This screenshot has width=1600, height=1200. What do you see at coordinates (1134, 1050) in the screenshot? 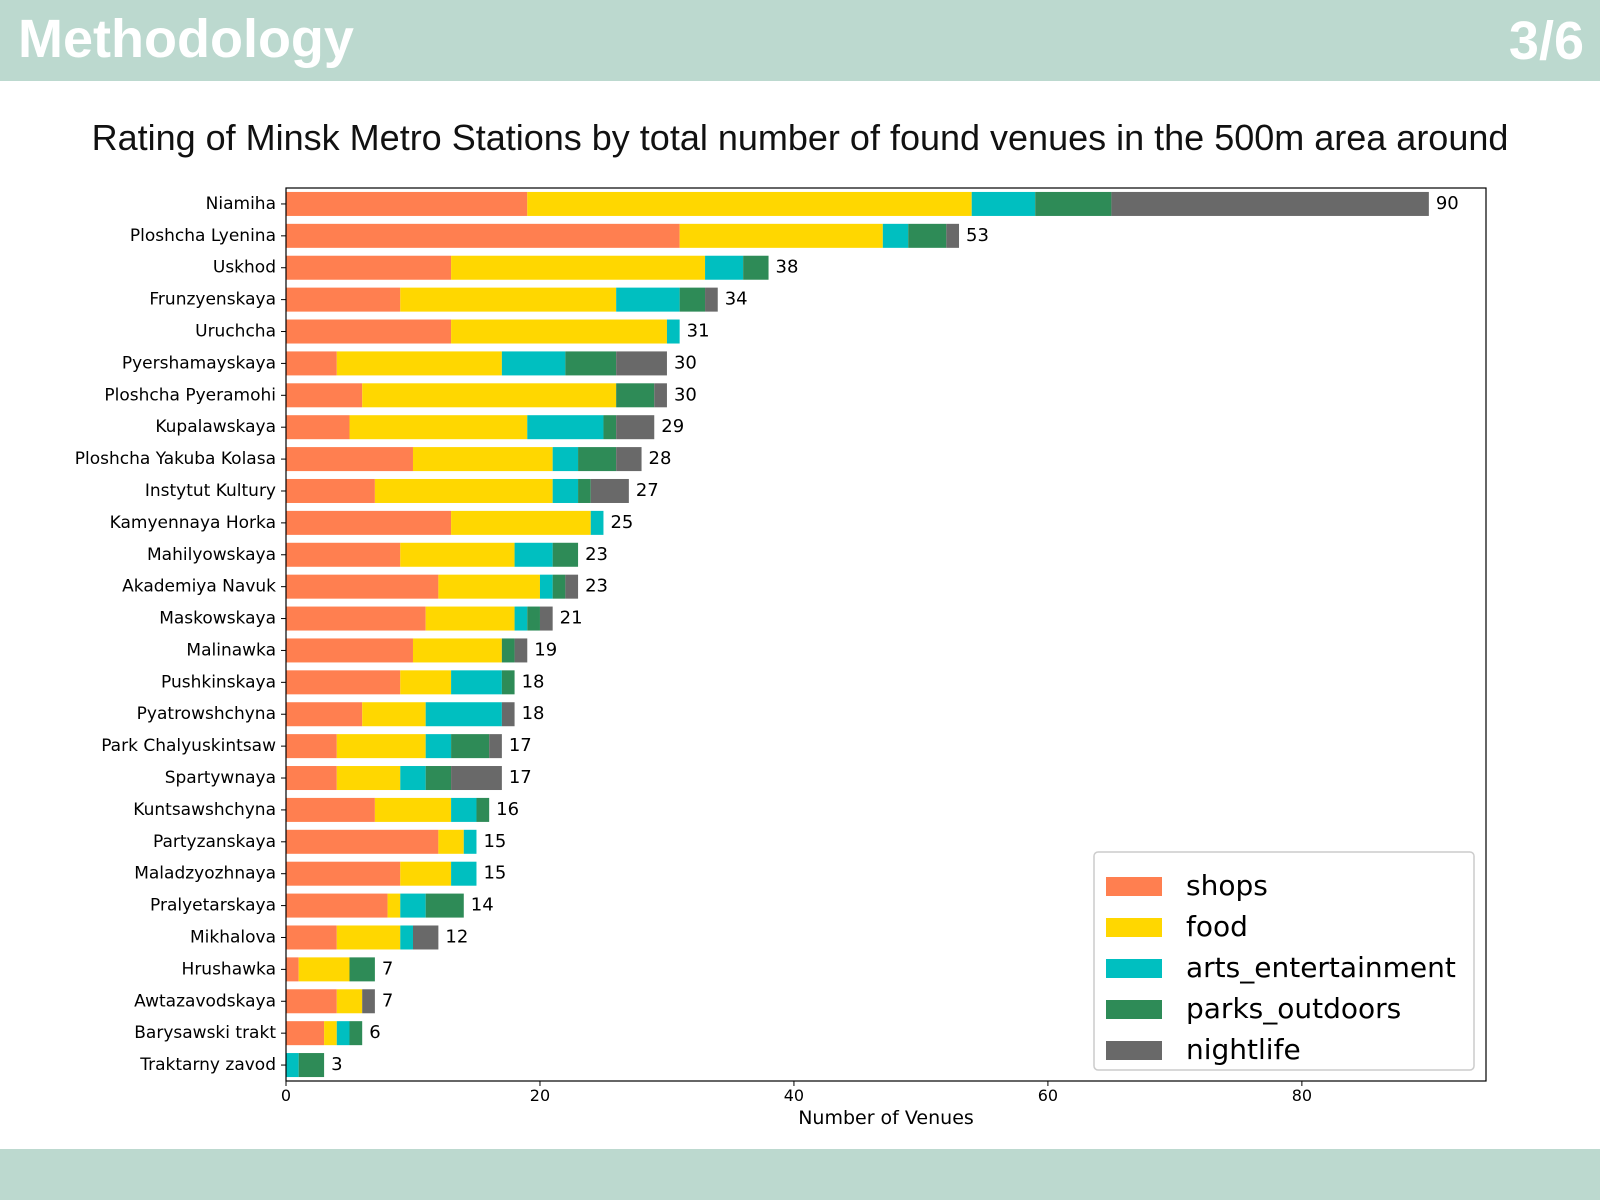
I see `legend-swatch-nightlife` at bounding box center [1134, 1050].